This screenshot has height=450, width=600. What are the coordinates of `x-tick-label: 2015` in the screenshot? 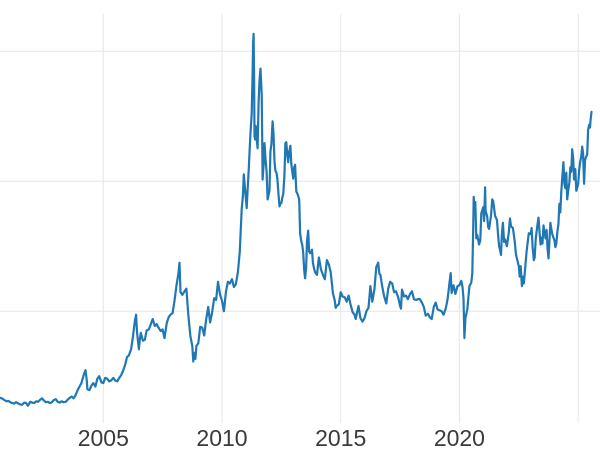 It's located at (340, 437).